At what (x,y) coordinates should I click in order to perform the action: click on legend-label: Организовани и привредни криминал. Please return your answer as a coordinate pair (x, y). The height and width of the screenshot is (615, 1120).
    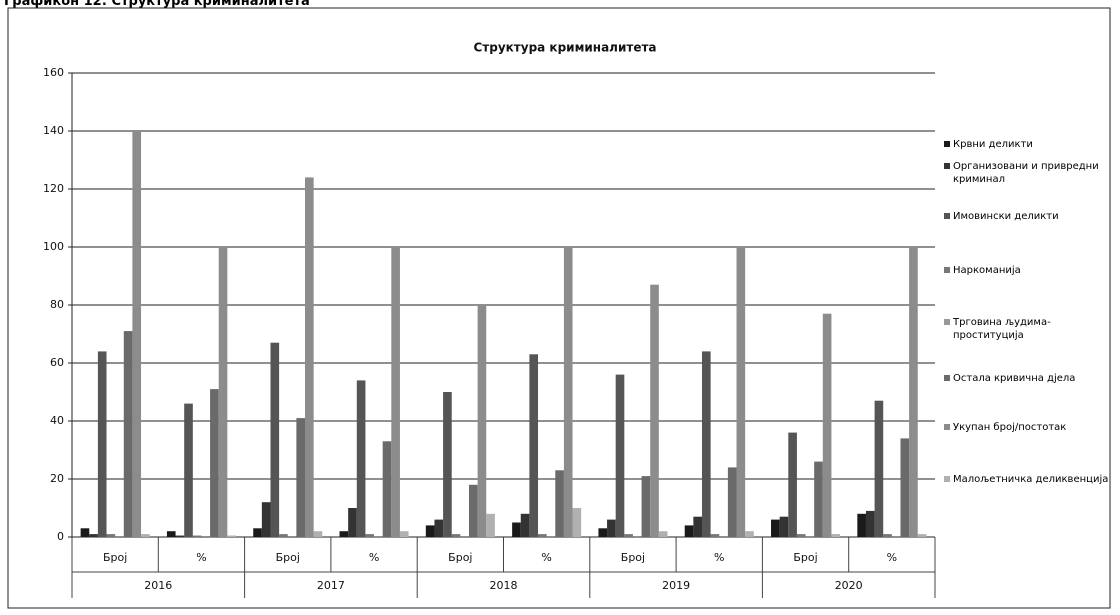
    Looking at the image, I should click on (1026, 173).